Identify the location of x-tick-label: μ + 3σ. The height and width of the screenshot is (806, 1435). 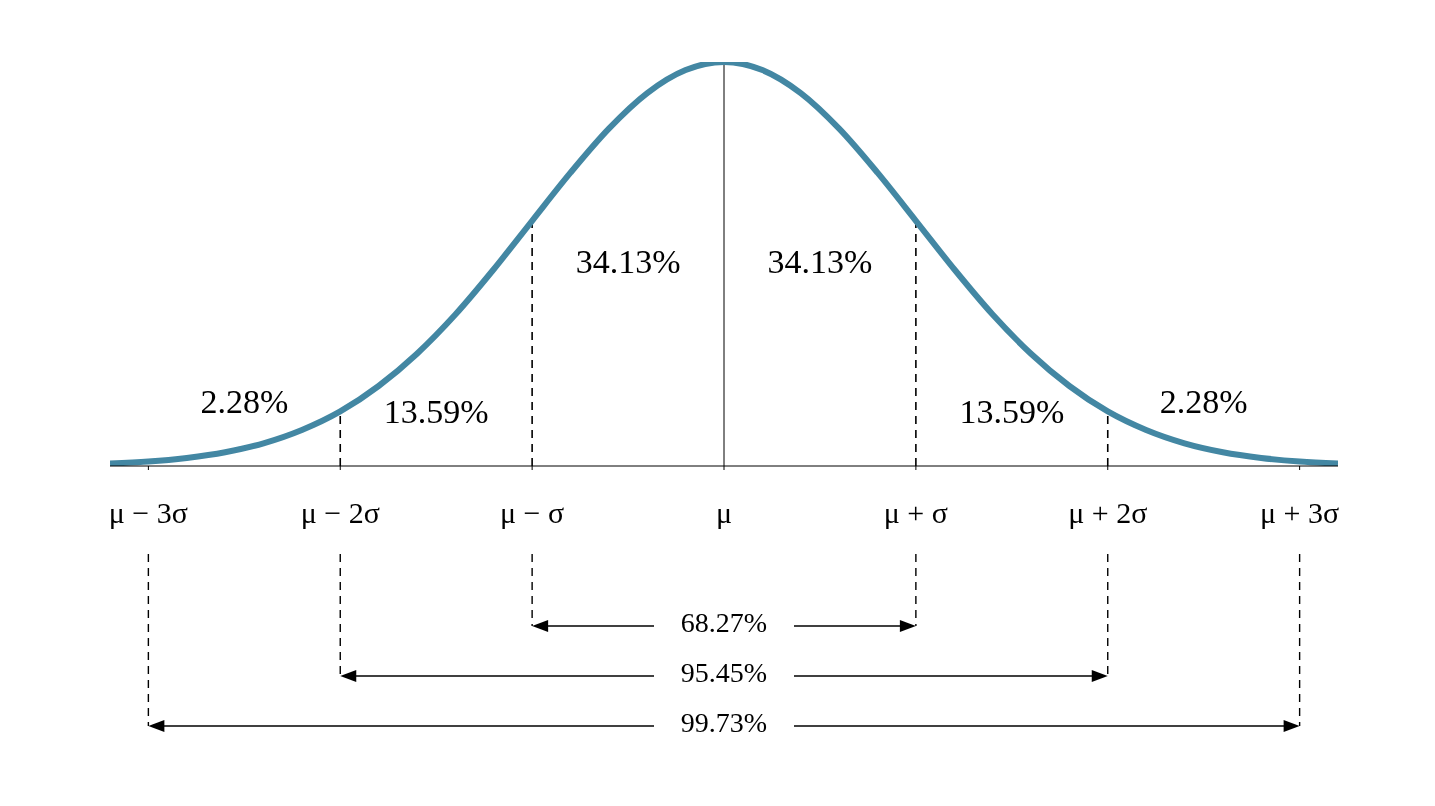
(1300, 513).